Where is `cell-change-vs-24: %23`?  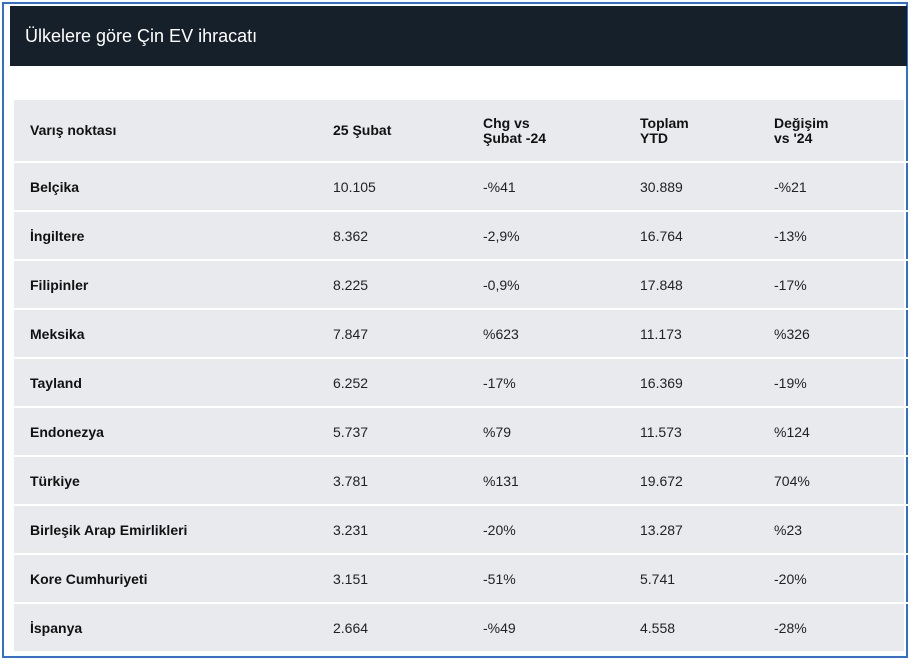
cell-change-vs-24: %23 is located at coordinates (844, 530).